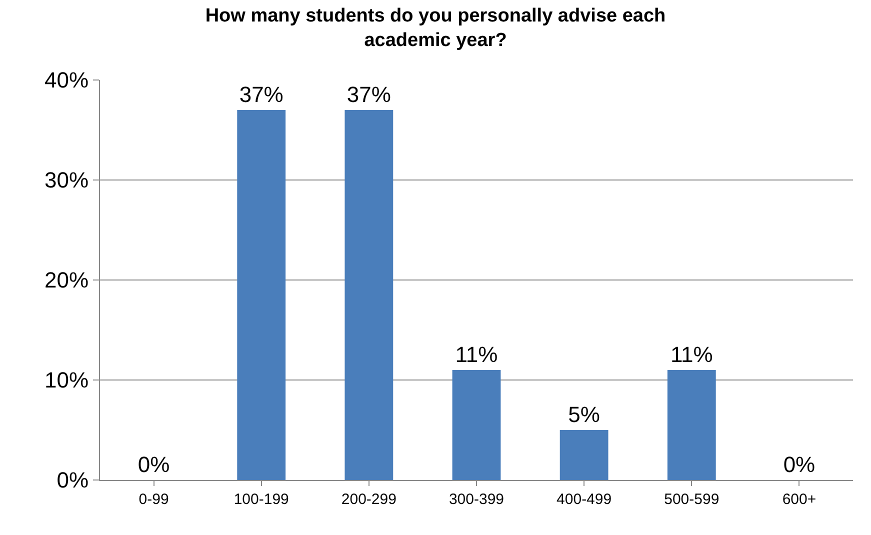 The height and width of the screenshot is (535, 871). What do you see at coordinates (435, 28) in the screenshot?
I see `chart-title: How many students do you personally advise each academic year?` at bounding box center [435, 28].